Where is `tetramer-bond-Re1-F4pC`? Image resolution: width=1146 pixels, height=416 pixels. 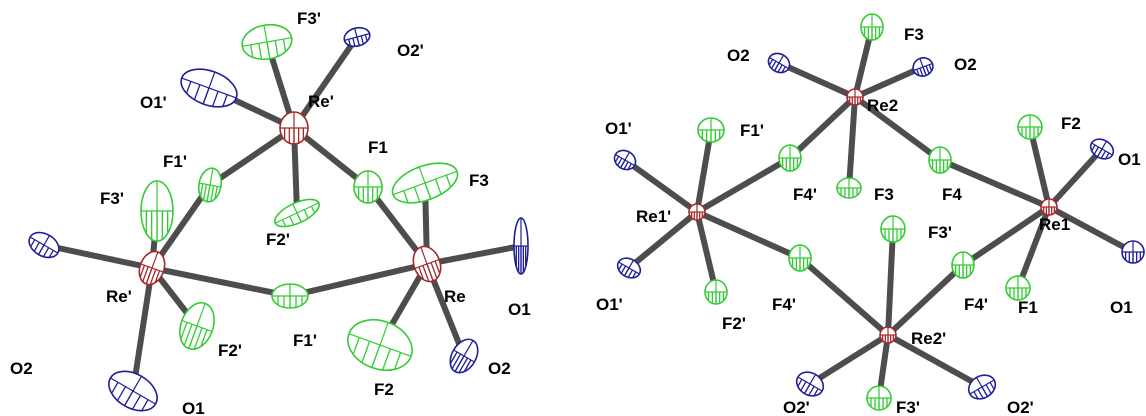
tetramer-bond-Re1-F4pC is located at coordinates (1006, 236).